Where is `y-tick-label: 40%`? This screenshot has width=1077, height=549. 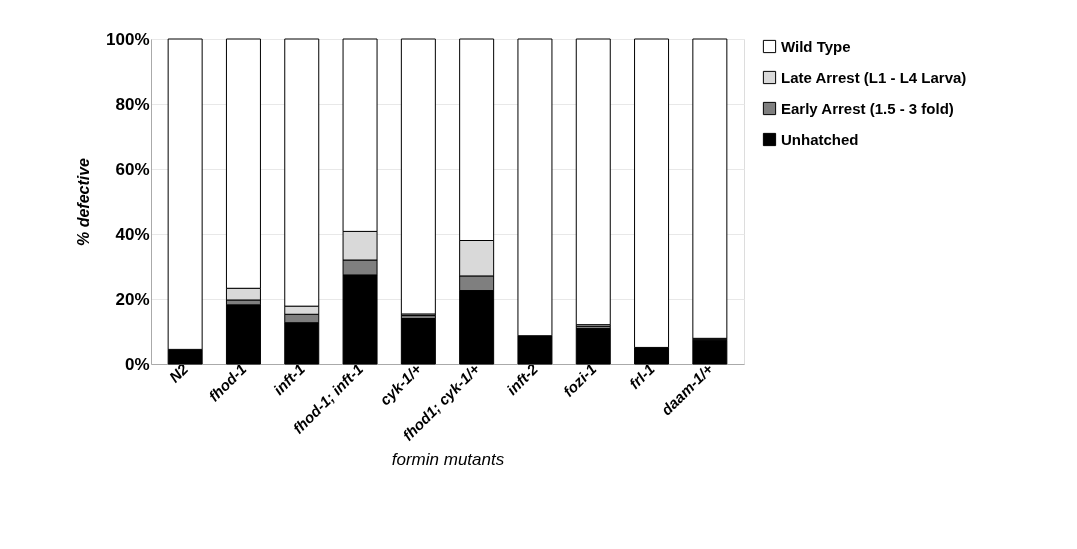
y-tick-label: 40% is located at coordinates (132, 234).